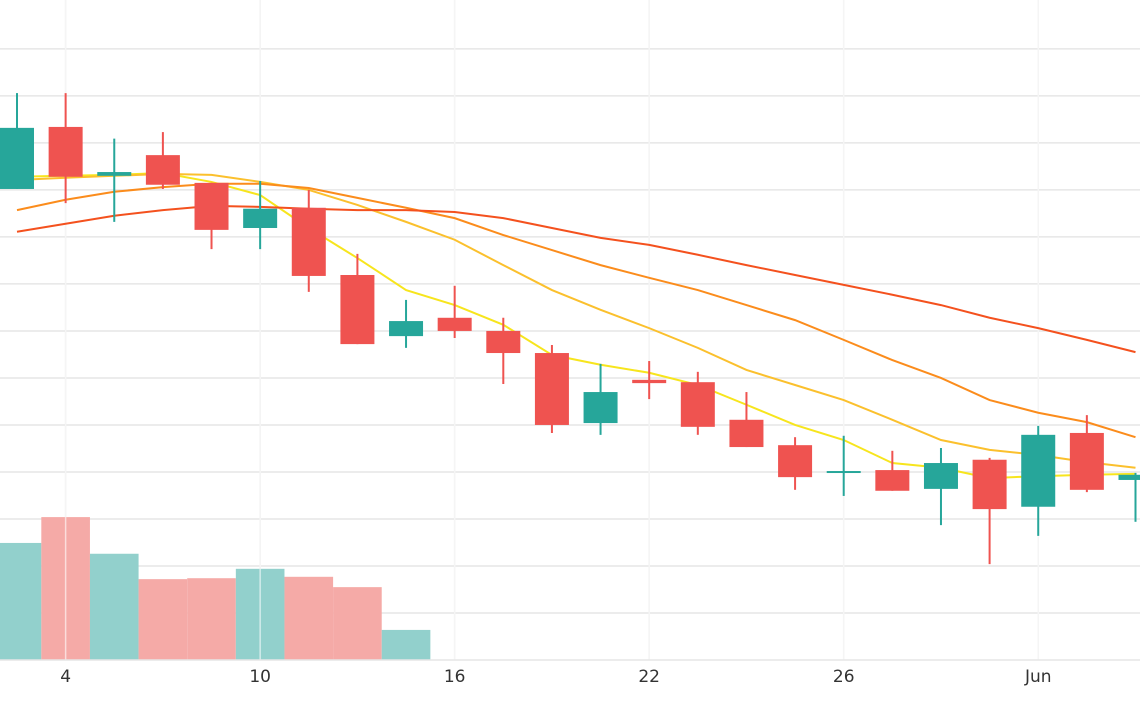 The width and height of the screenshot is (1140, 714). What do you see at coordinates (1038, 677) in the screenshot?
I see `x-tick-label: Jun` at bounding box center [1038, 677].